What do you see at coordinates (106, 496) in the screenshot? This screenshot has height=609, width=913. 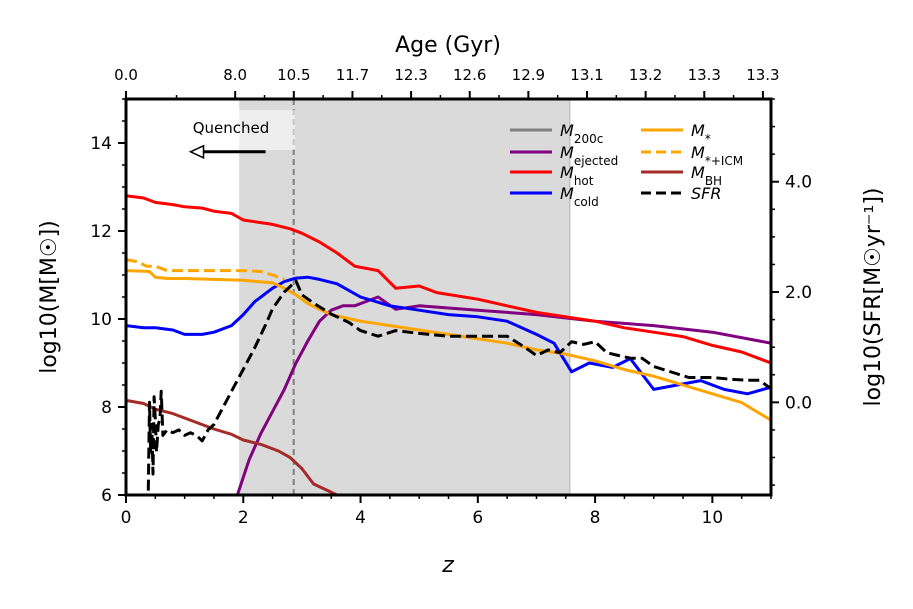 I see `y-left-tick-label: 6` at bounding box center [106, 496].